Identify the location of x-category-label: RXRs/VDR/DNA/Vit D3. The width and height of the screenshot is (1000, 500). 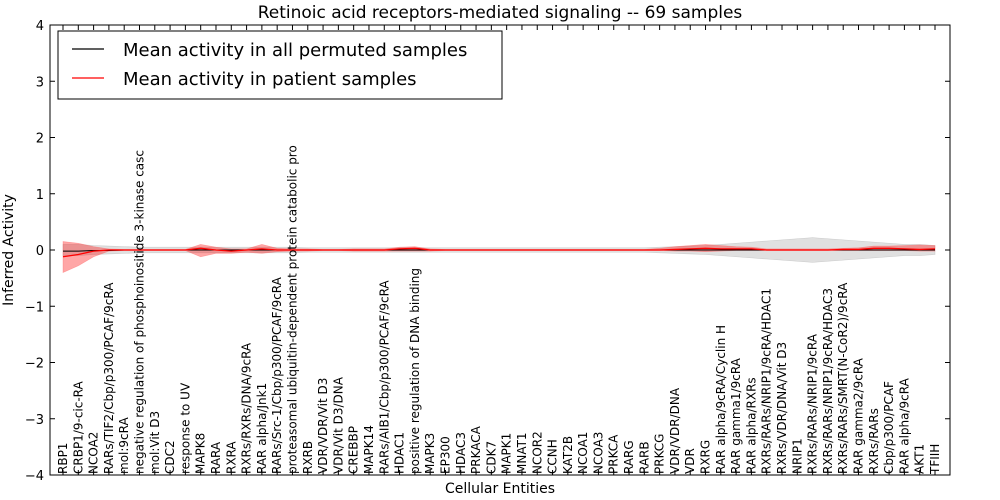
(782, 408).